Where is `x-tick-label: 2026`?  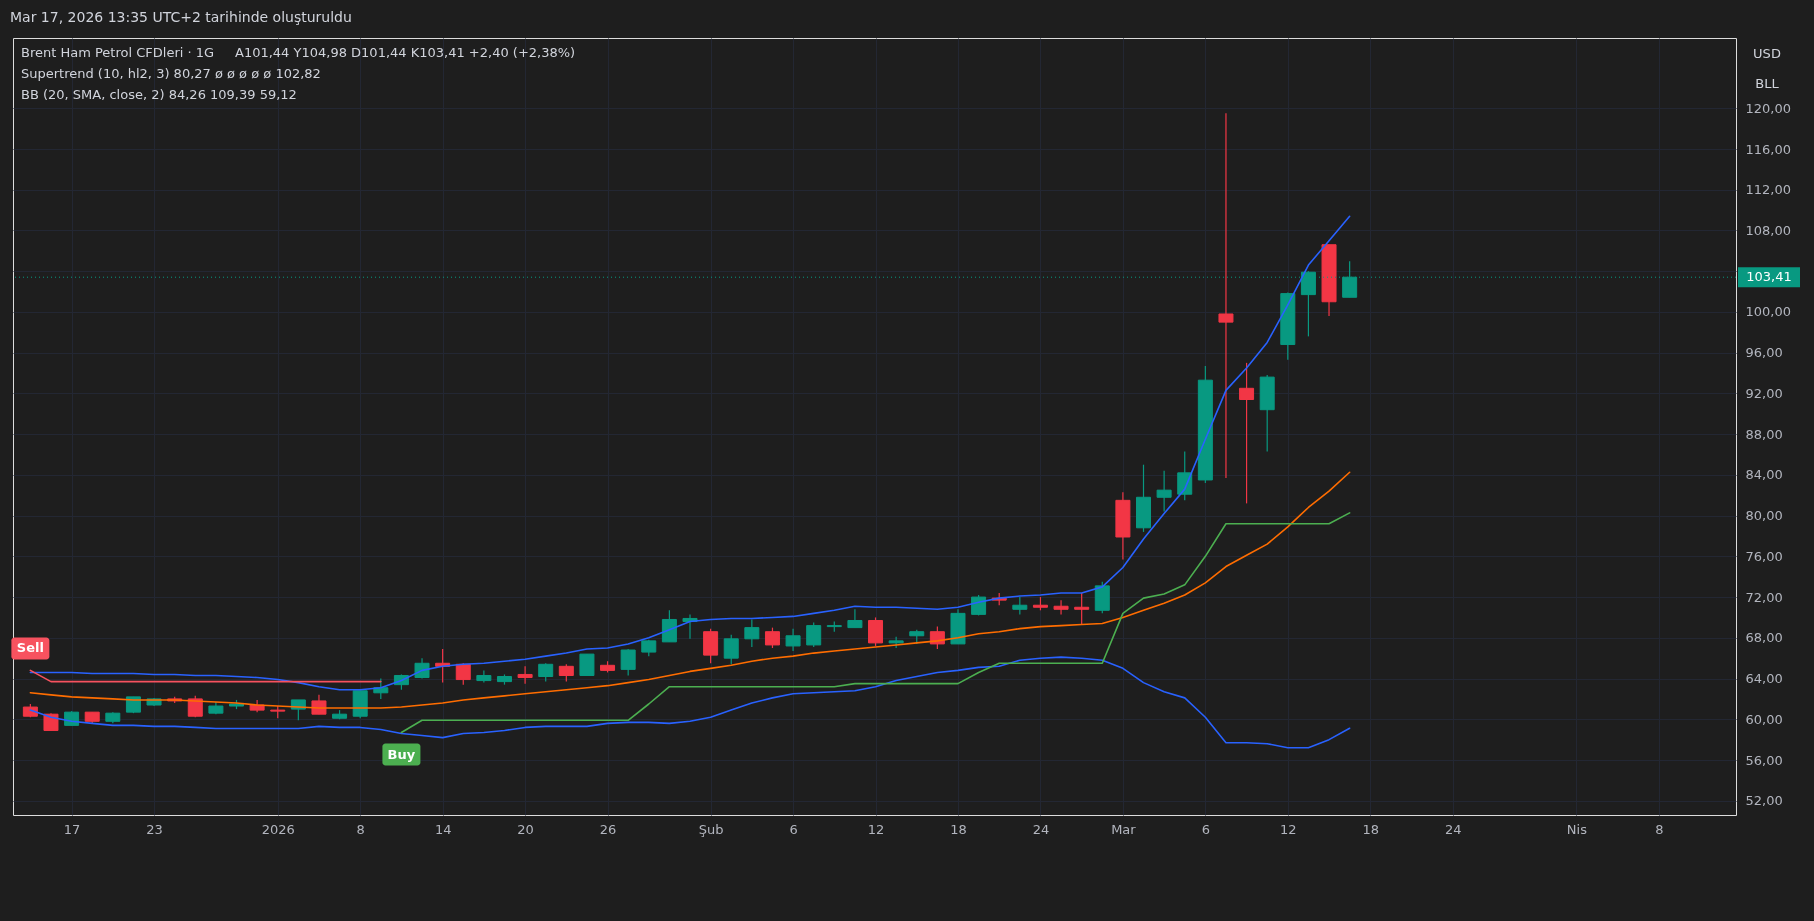
x-tick-label: 2026 is located at coordinates (278, 829).